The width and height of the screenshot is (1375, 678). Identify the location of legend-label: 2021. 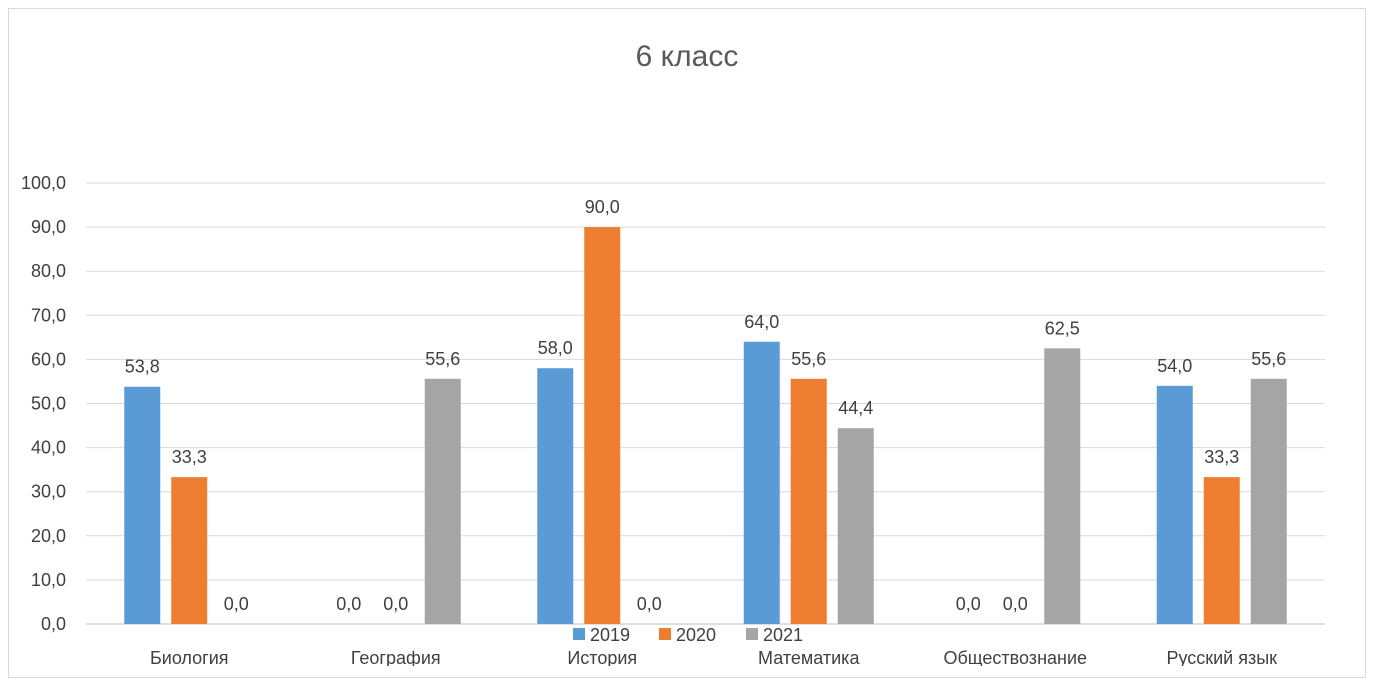
(783, 635).